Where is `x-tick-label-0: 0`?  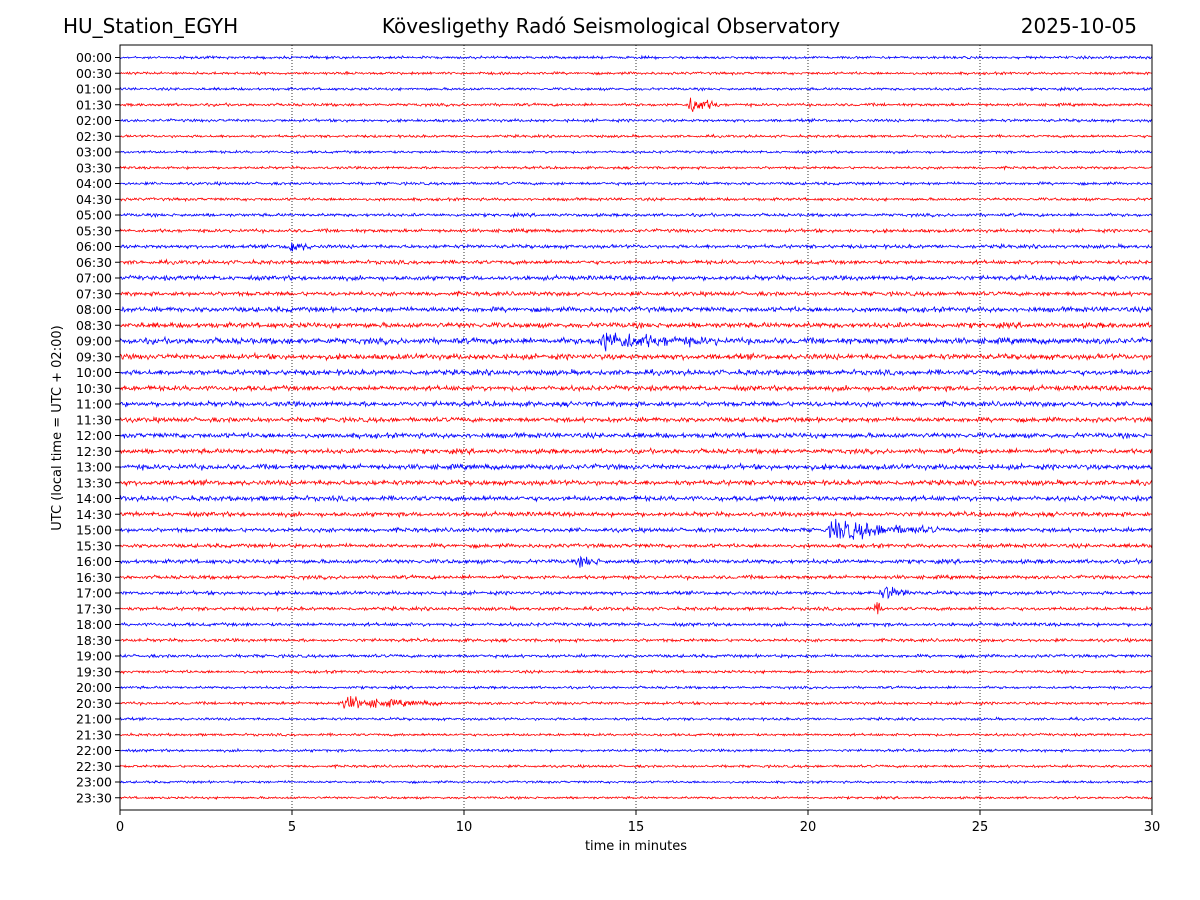 x-tick-label-0: 0 is located at coordinates (120, 827).